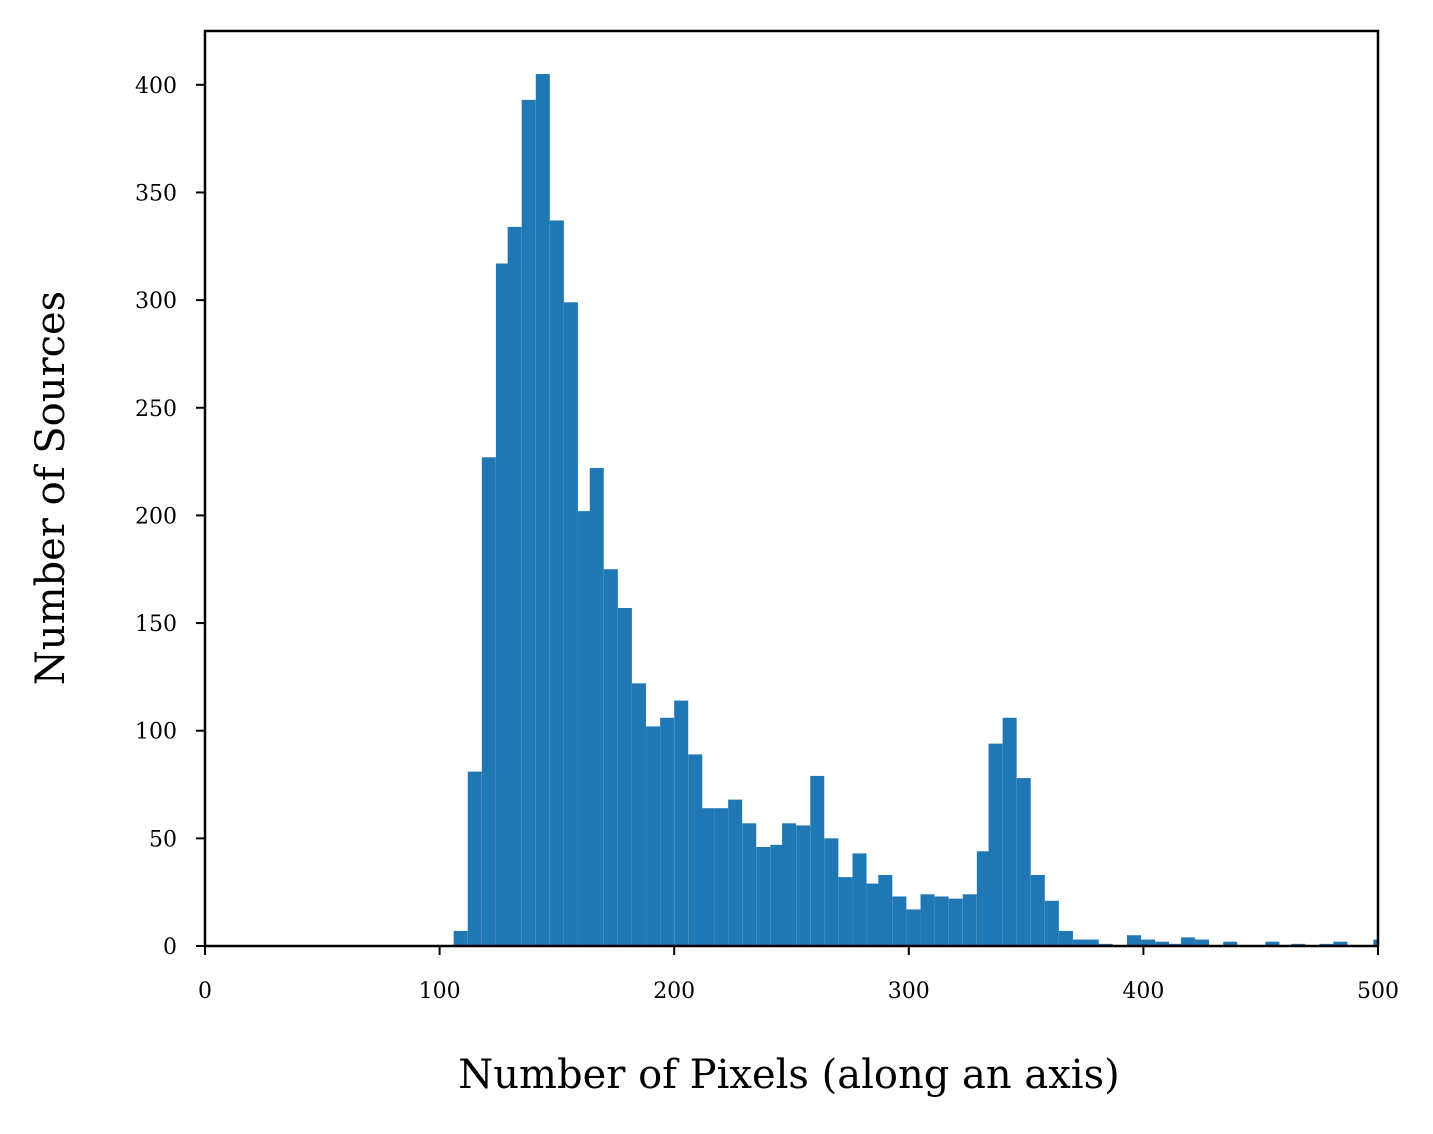 The height and width of the screenshot is (1134, 1433). Describe the element at coordinates (909, 991) in the screenshot. I see `x-tick-label: 300` at that location.